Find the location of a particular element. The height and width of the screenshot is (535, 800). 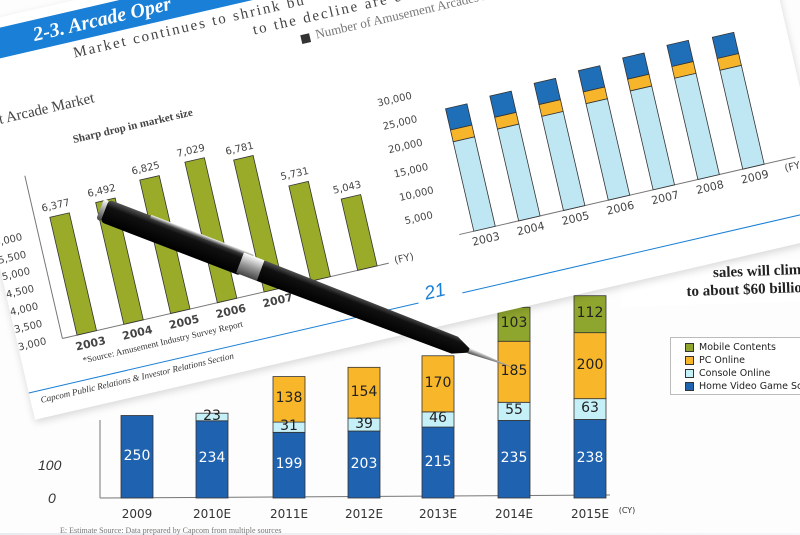

bar-value-label: 112 is located at coordinates (590, 313).